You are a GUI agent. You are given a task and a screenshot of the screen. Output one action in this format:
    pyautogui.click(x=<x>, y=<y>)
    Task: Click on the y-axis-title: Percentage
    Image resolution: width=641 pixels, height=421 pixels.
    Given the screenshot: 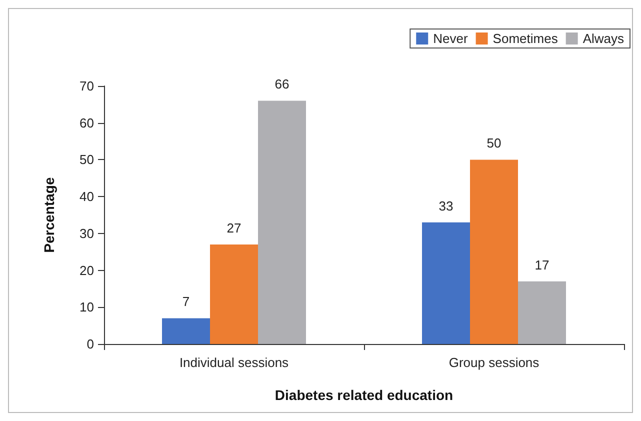 What is the action you would take?
    pyautogui.click(x=49, y=215)
    